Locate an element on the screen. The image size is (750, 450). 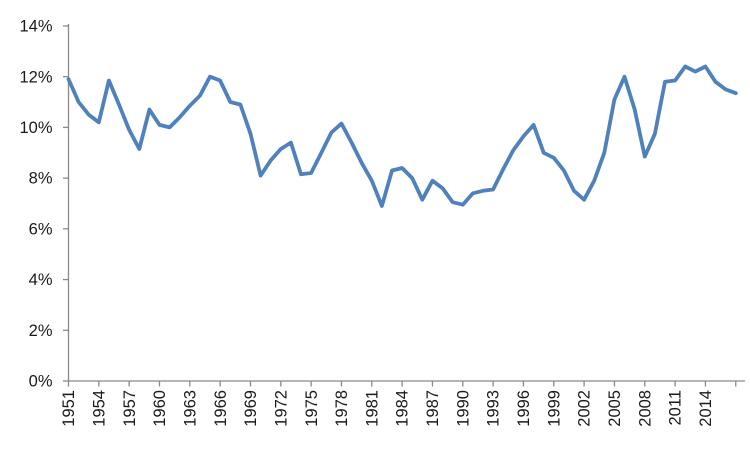
y-axis-tick-label: 10% is located at coordinates (35, 128).